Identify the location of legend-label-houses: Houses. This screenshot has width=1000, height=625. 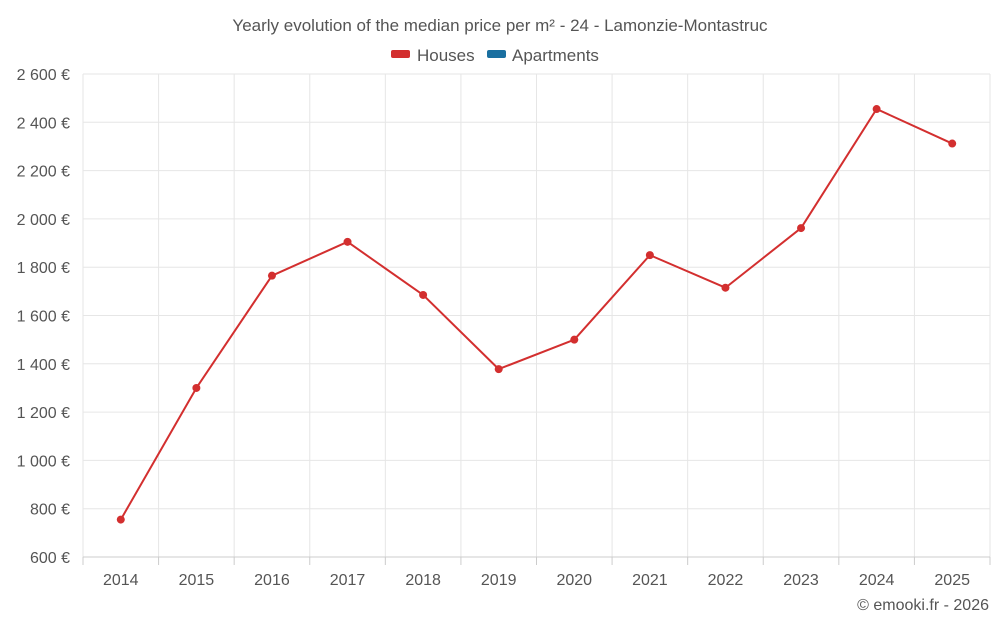
(446, 55).